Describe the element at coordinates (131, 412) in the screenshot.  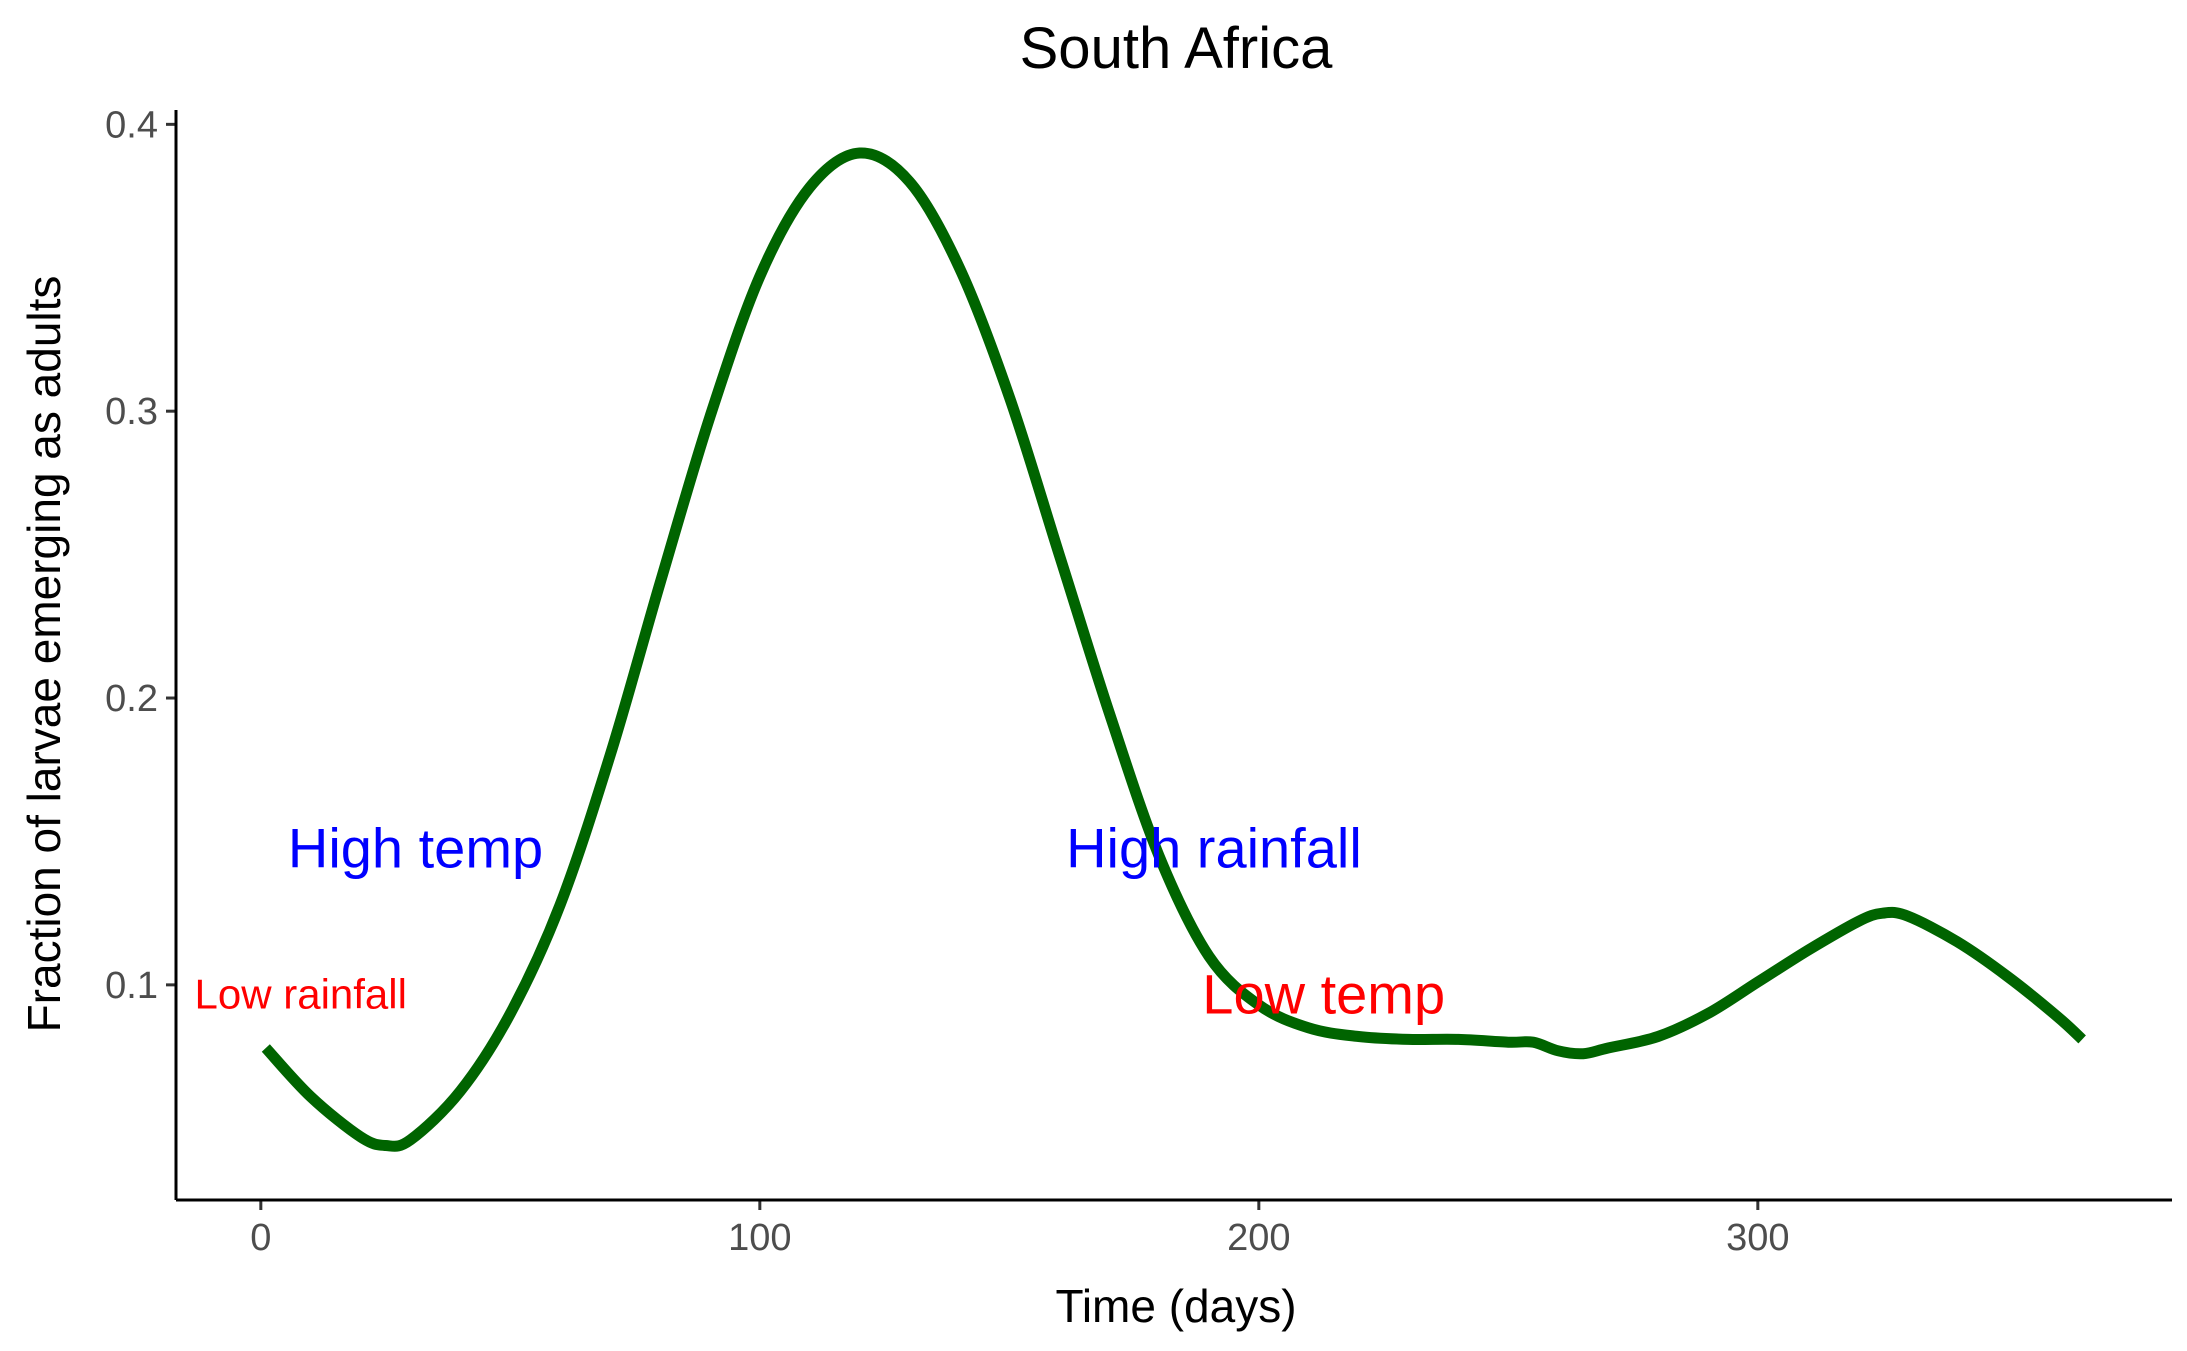
I see `y-tick-label: 0.3` at that location.